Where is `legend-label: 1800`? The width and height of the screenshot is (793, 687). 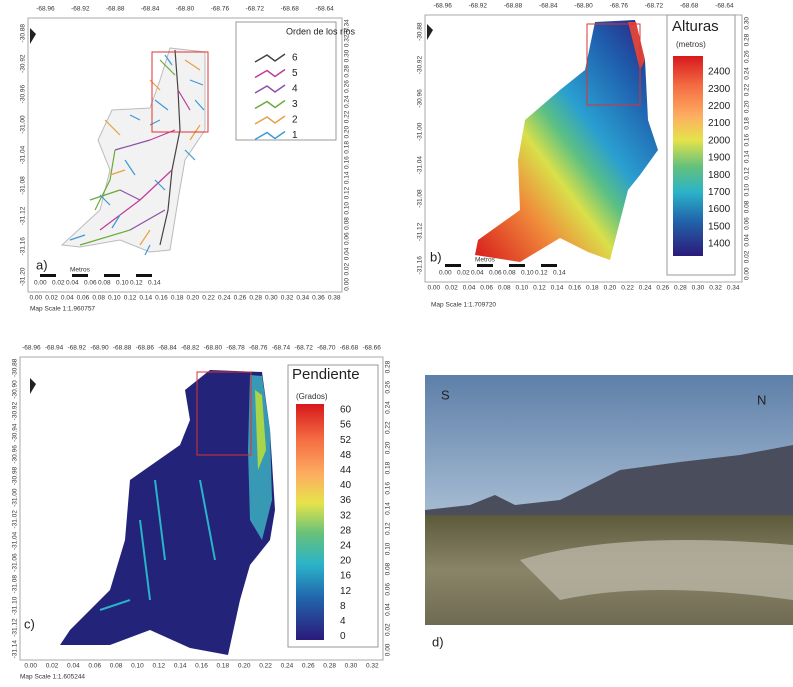
legend-label: 1800 is located at coordinates (719, 175).